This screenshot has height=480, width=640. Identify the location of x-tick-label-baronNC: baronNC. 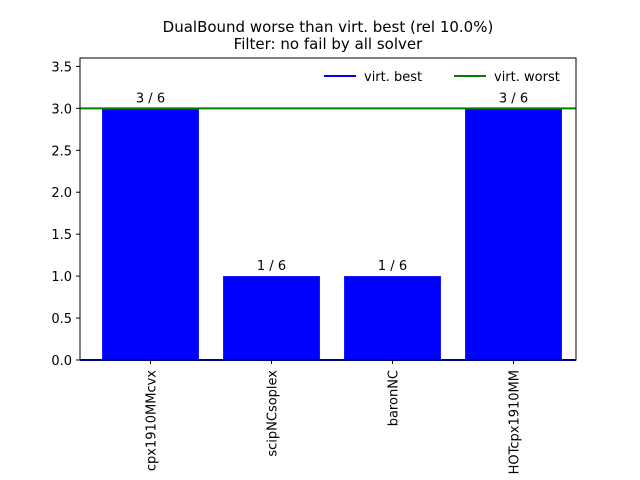
(394, 398).